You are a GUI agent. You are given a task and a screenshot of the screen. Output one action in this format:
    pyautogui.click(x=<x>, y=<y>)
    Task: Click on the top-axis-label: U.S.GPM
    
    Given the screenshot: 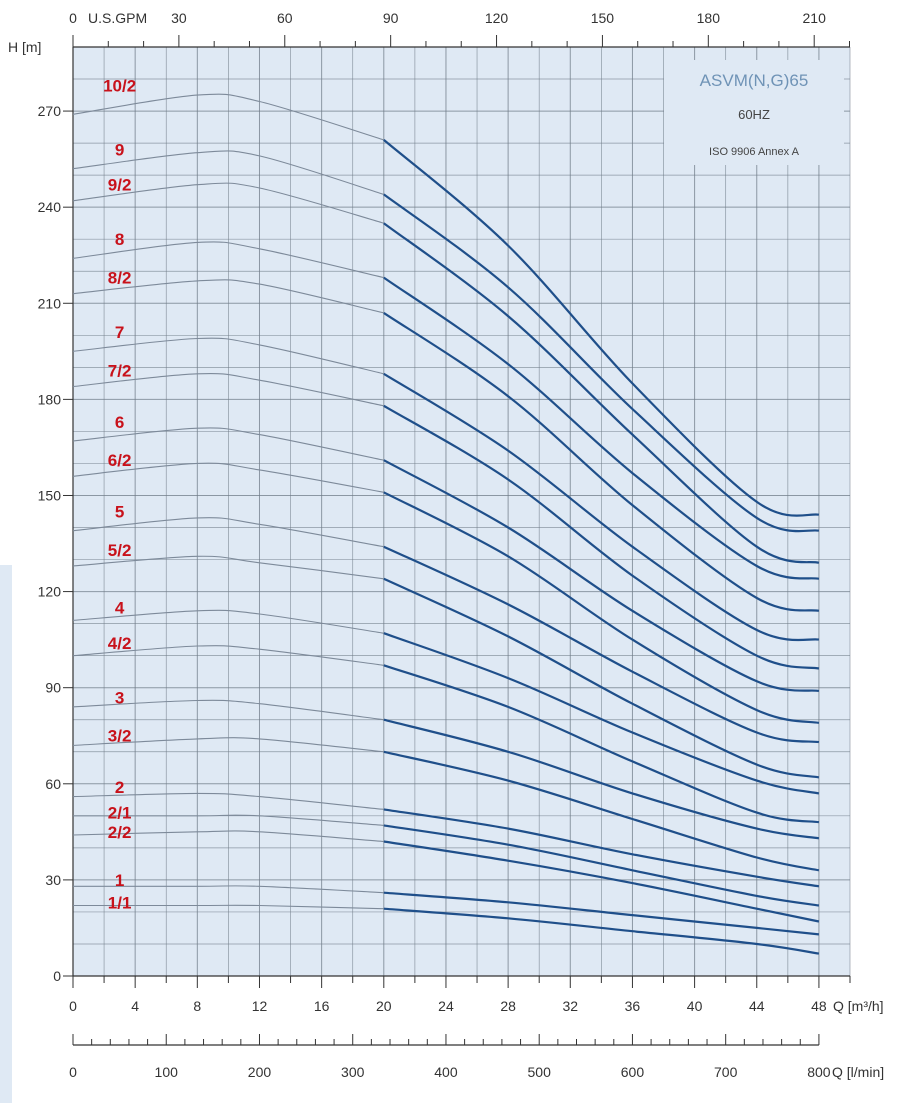 What is the action you would take?
    pyautogui.click(x=117, y=18)
    